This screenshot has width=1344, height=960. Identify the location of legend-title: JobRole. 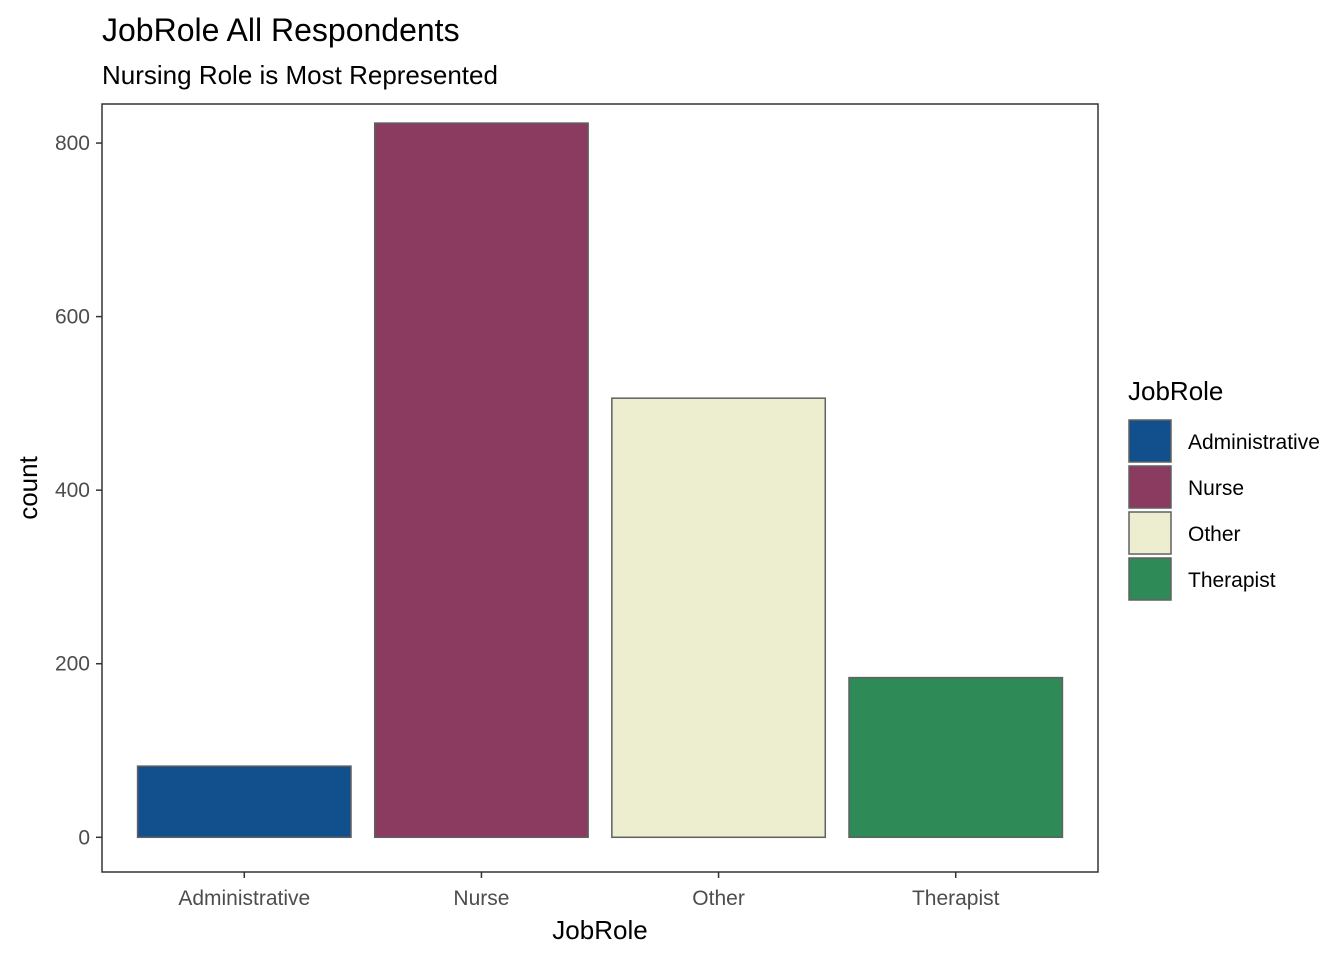
(1175, 391).